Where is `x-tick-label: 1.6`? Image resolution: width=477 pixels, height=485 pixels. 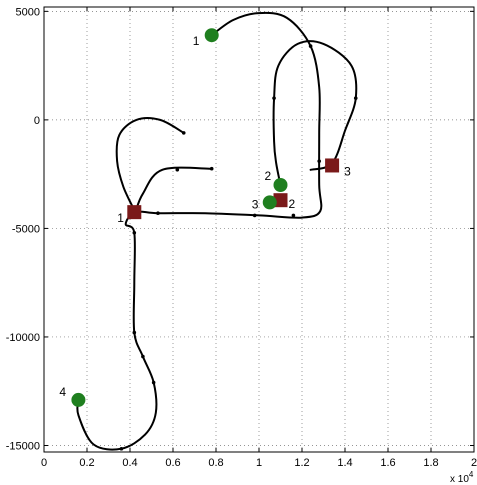 x-tick-label: 1.6 is located at coordinates (387, 463).